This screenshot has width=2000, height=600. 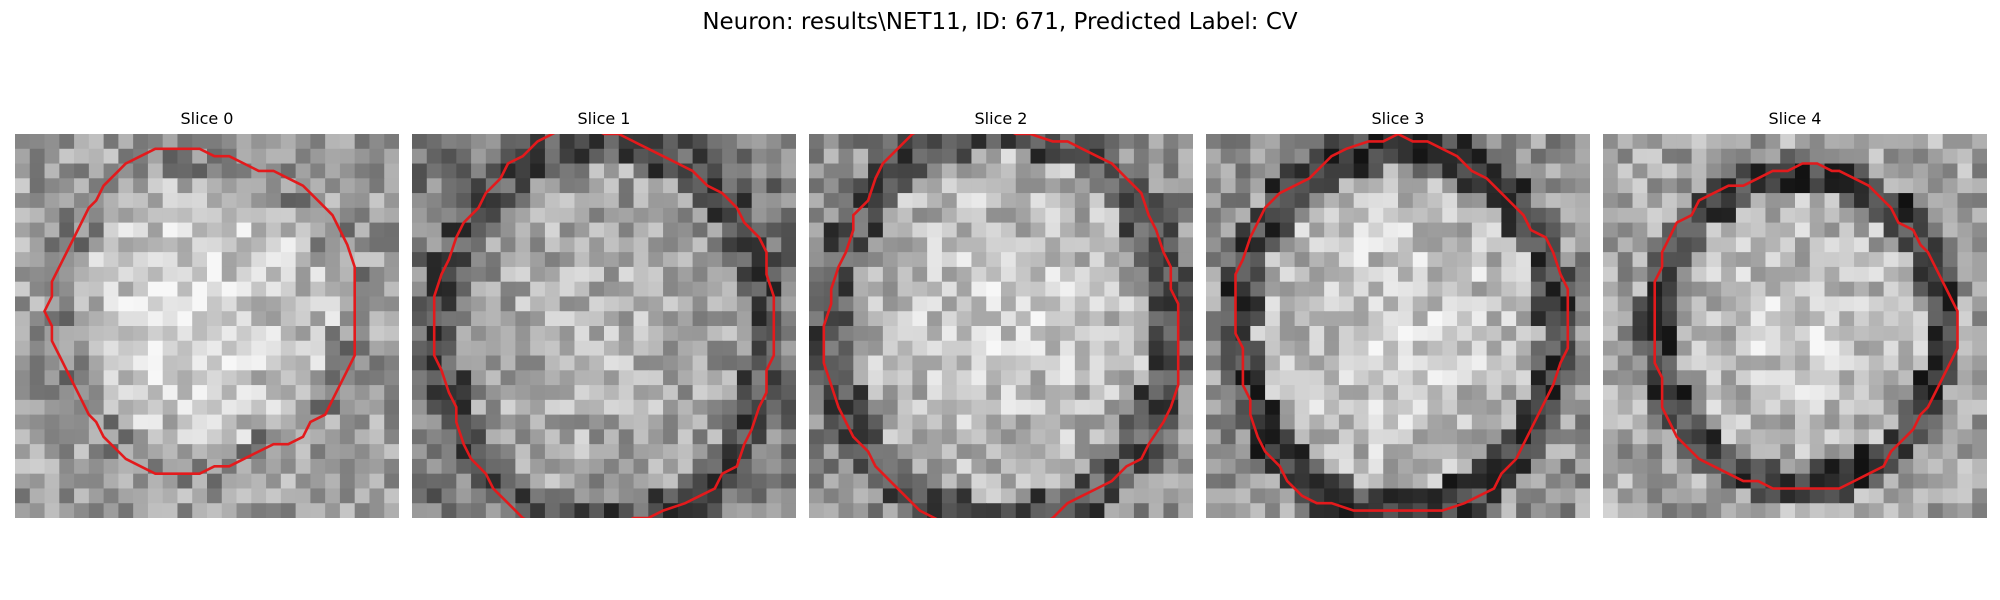 I want to click on slice-title-4: Slice 4, so click(x=1795, y=118).